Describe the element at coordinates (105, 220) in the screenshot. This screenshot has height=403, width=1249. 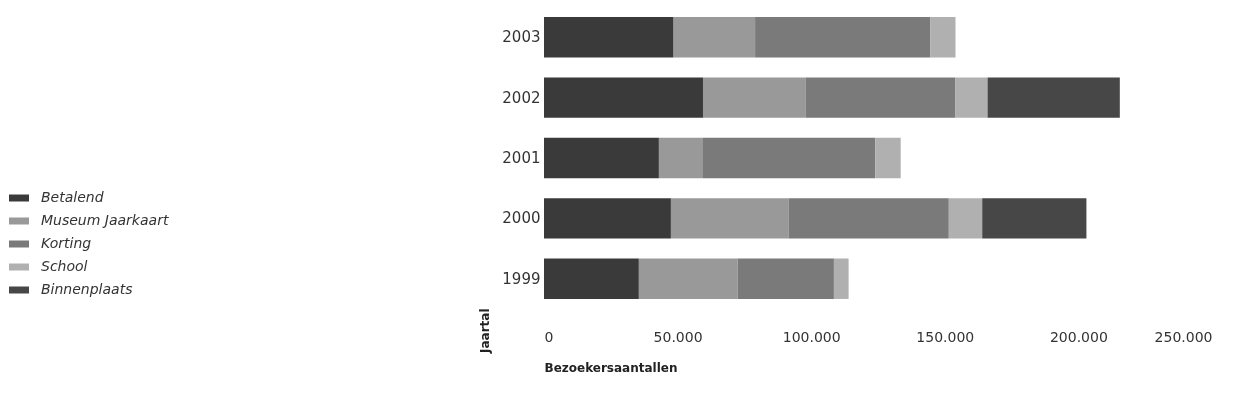
I see `legend-label: Museum Jaarkaart` at that location.